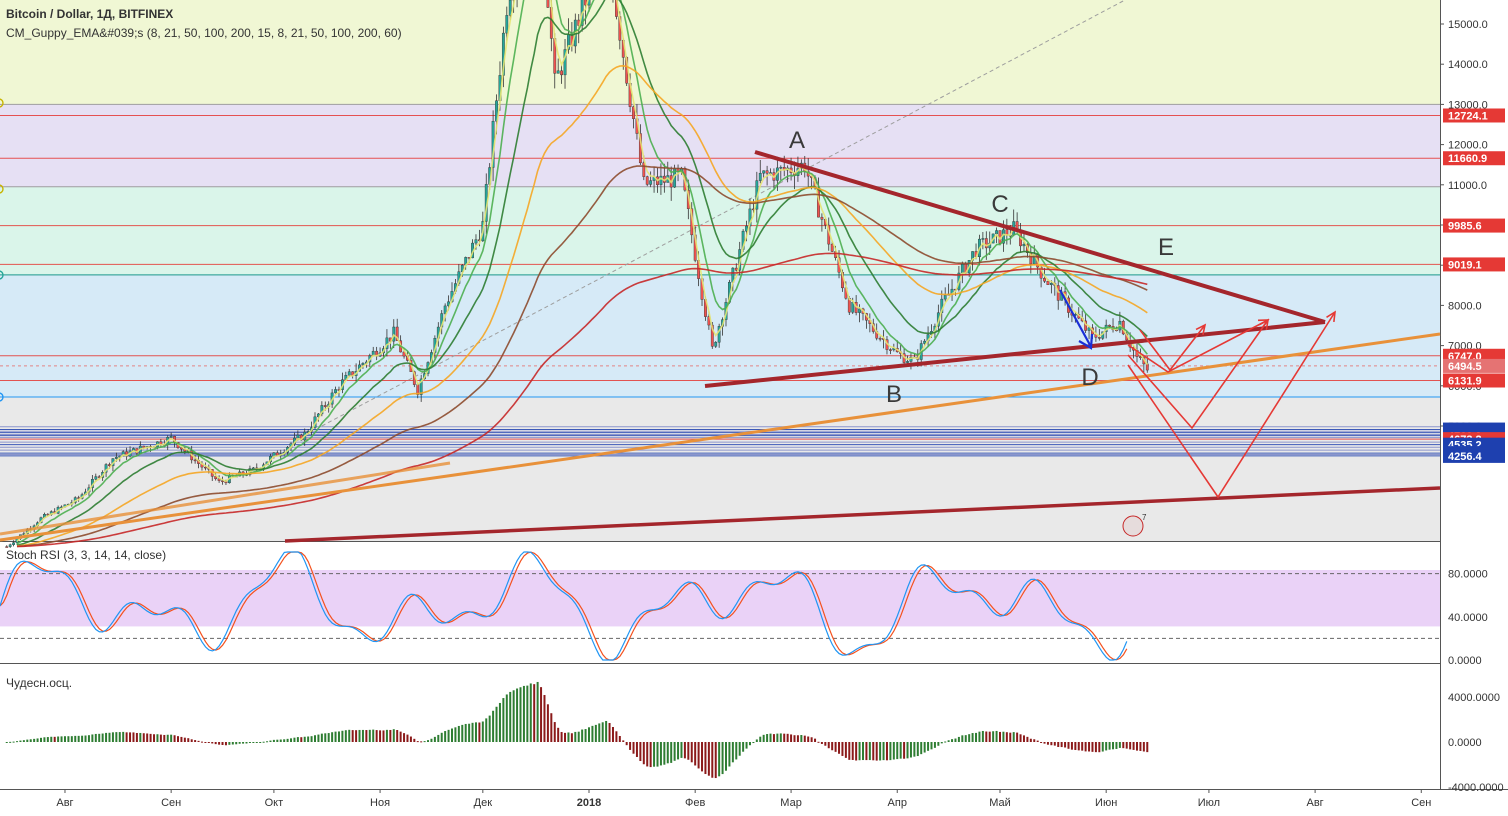 The width and height of the screenshot is (1508, 816). What do you see at coordinates (1166, 247) in the screenshot?
I see `wave-label-e: E` at bounding box center [1166, 247].